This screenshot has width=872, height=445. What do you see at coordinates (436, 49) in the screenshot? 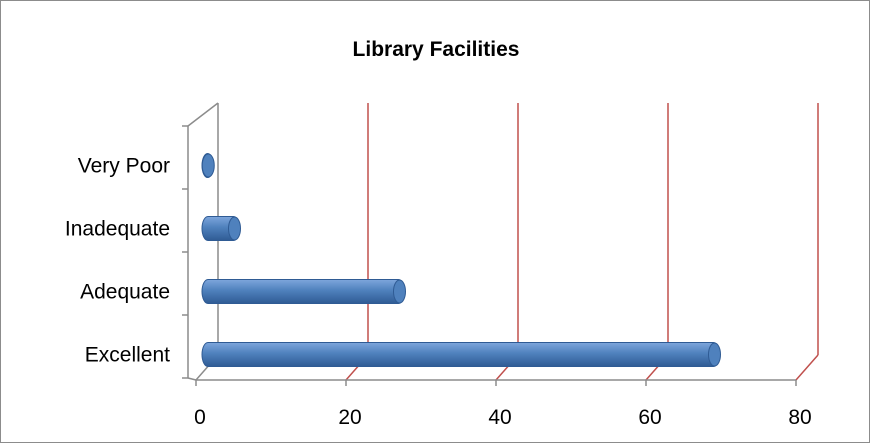
I see `chart-title: Library Facilities` at bounding box center [436, 49].